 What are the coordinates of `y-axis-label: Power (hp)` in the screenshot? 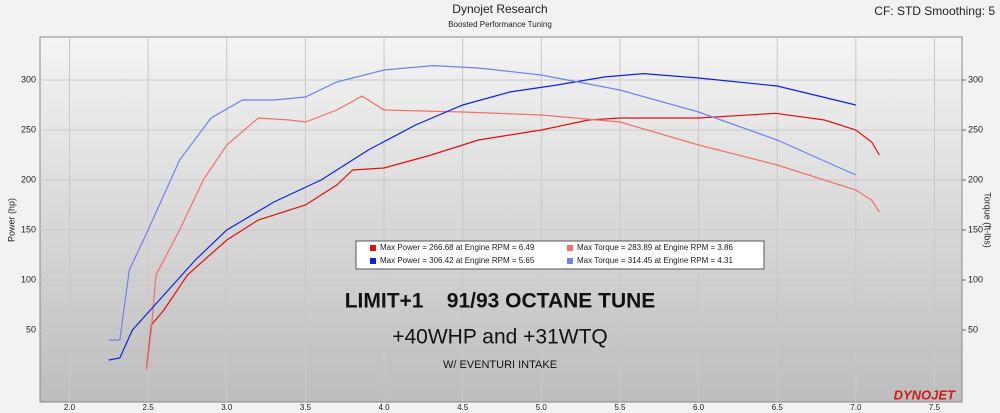 It's located at (11, 220).